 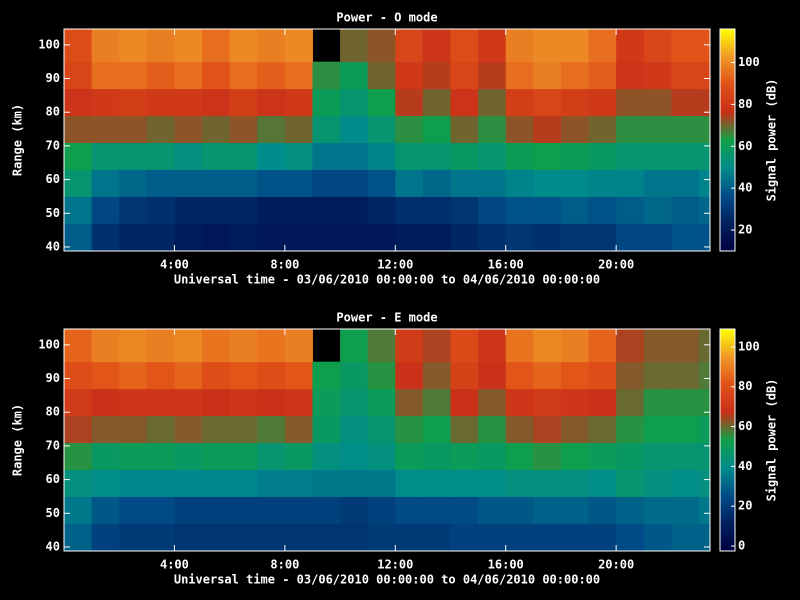 What do you see at coordinates (745, 230) in the screenshot?
I see `colorbar-tick-label: 20` at bounding box center [745, 230].